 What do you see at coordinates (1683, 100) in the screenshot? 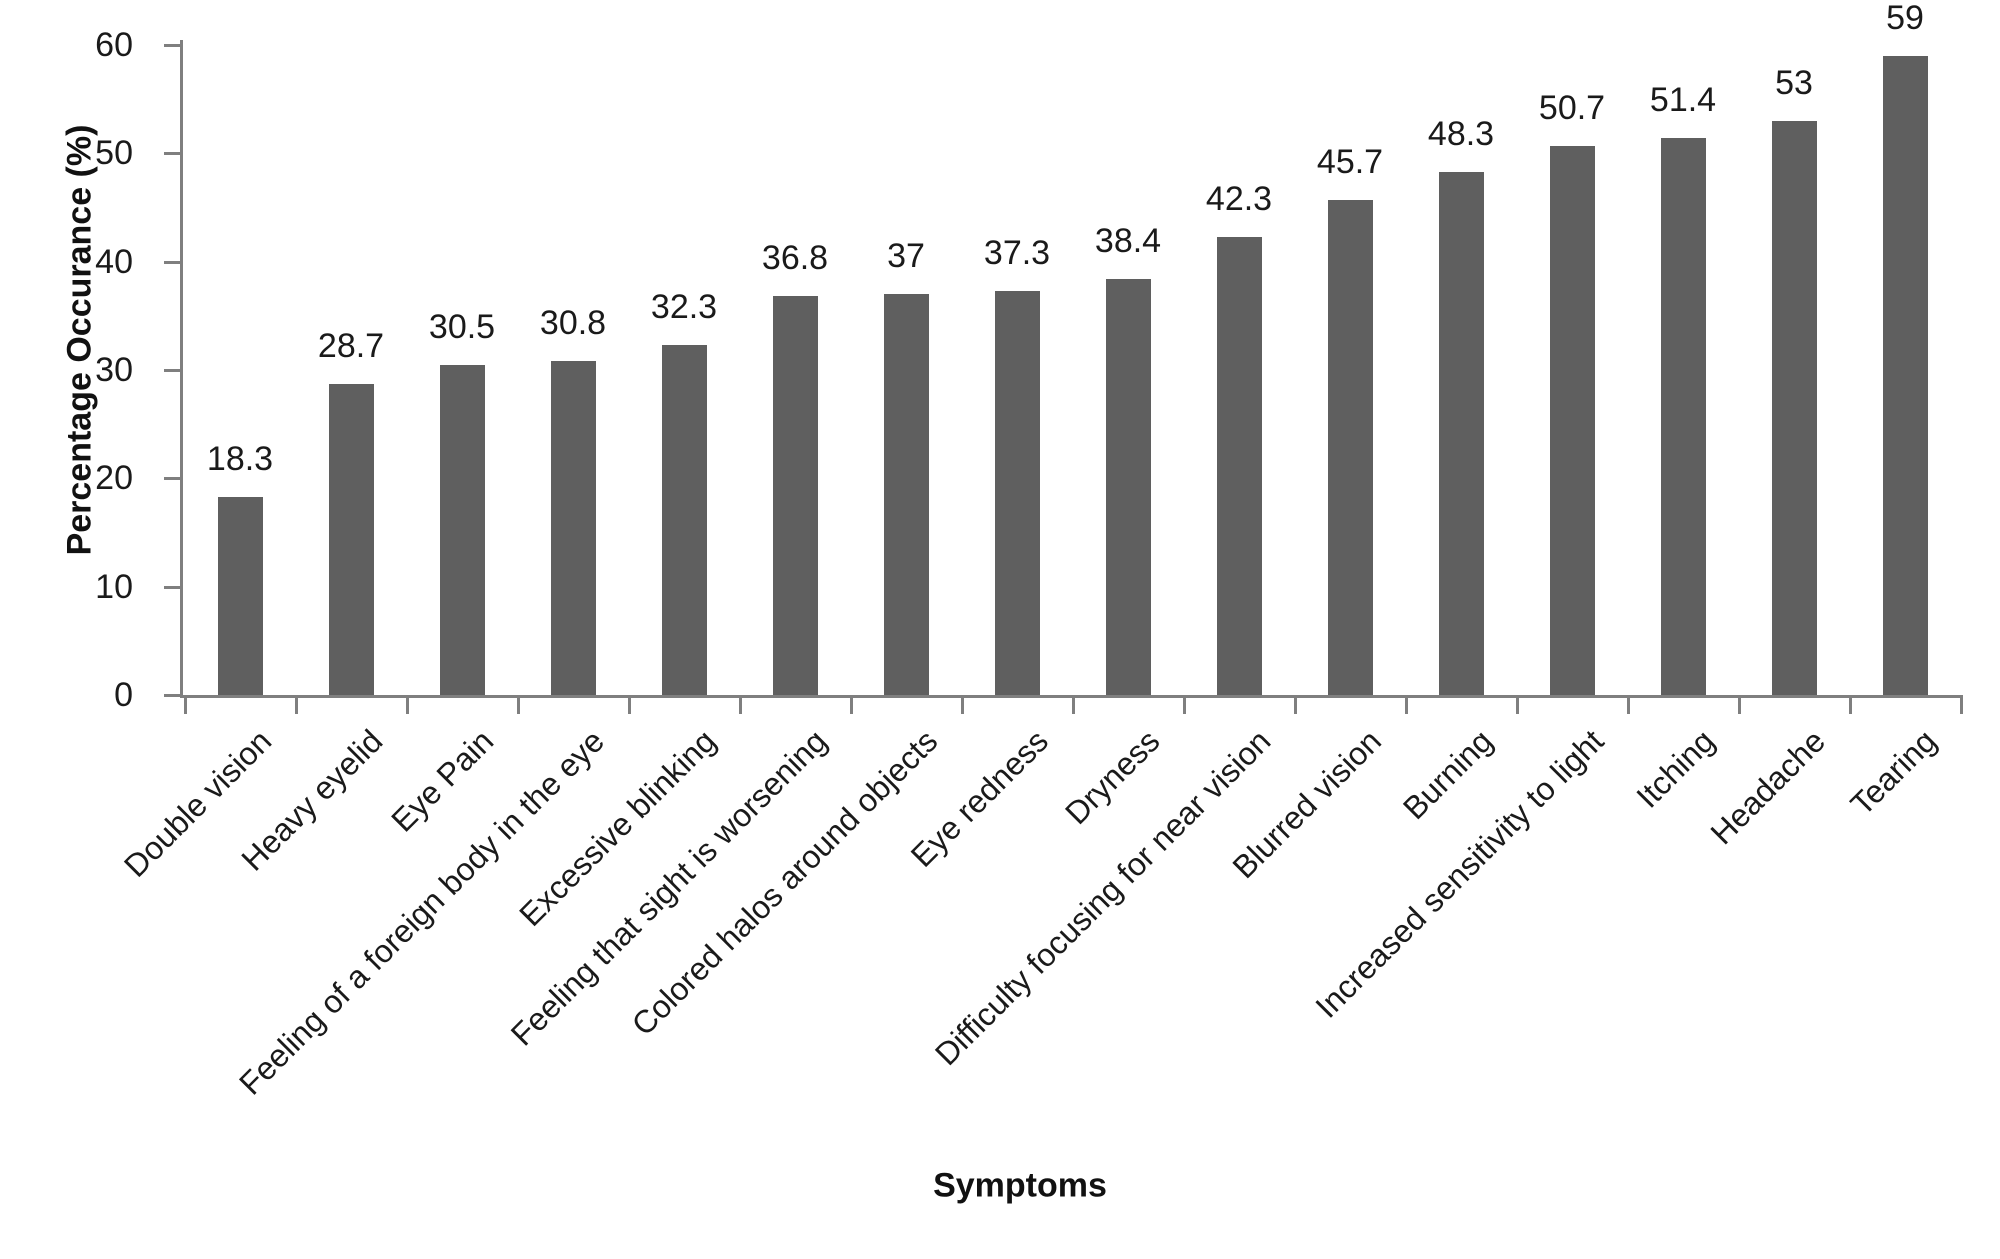
I see `bar-value-label: 51.4` at bounding box center [1683, 100].